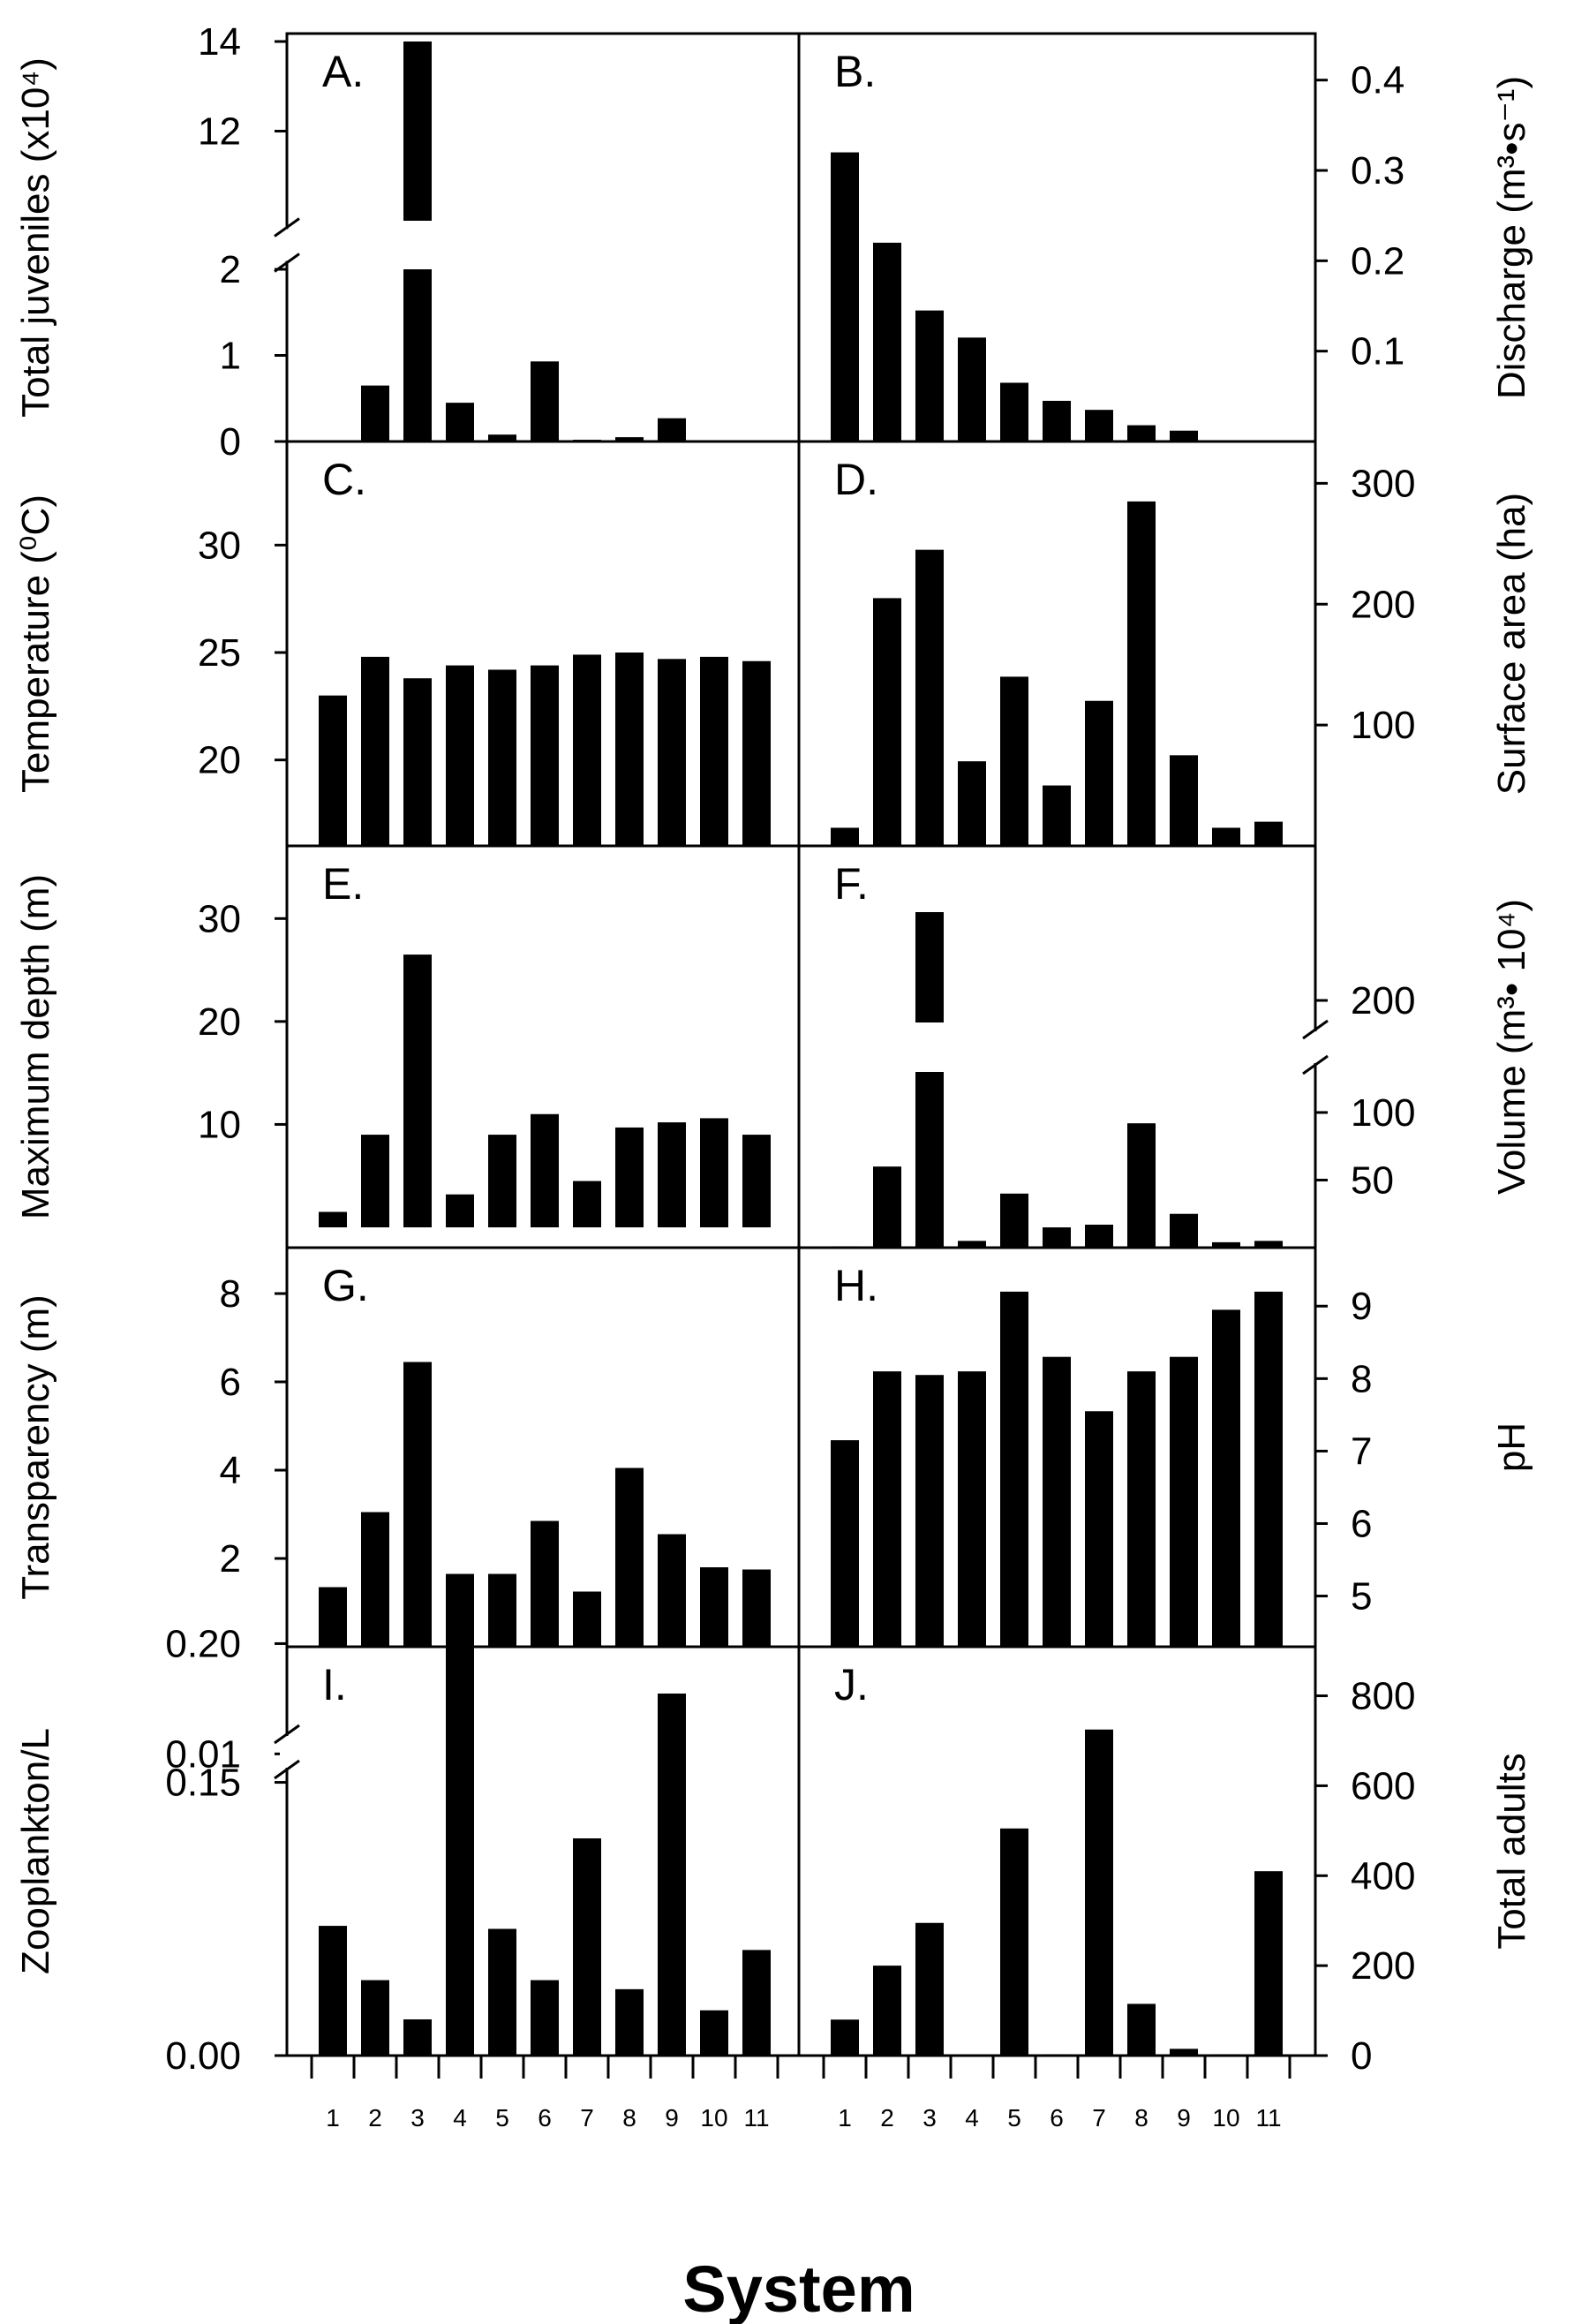 The image size is (1589, 2324). I want to click on axis-break-gap-i, so click(287, 1752).